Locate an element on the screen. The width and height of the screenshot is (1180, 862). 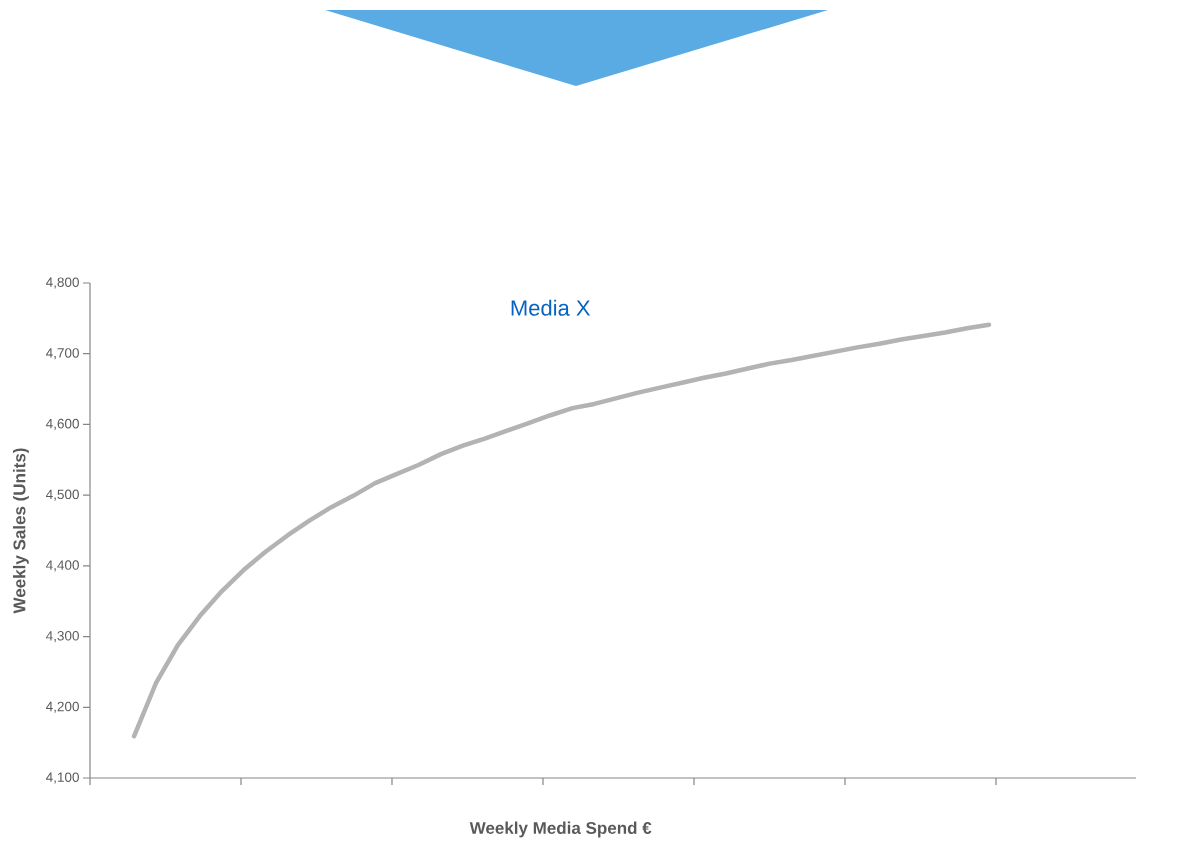
y-tick-label: 4,600 is located at coordinates (62, 424).